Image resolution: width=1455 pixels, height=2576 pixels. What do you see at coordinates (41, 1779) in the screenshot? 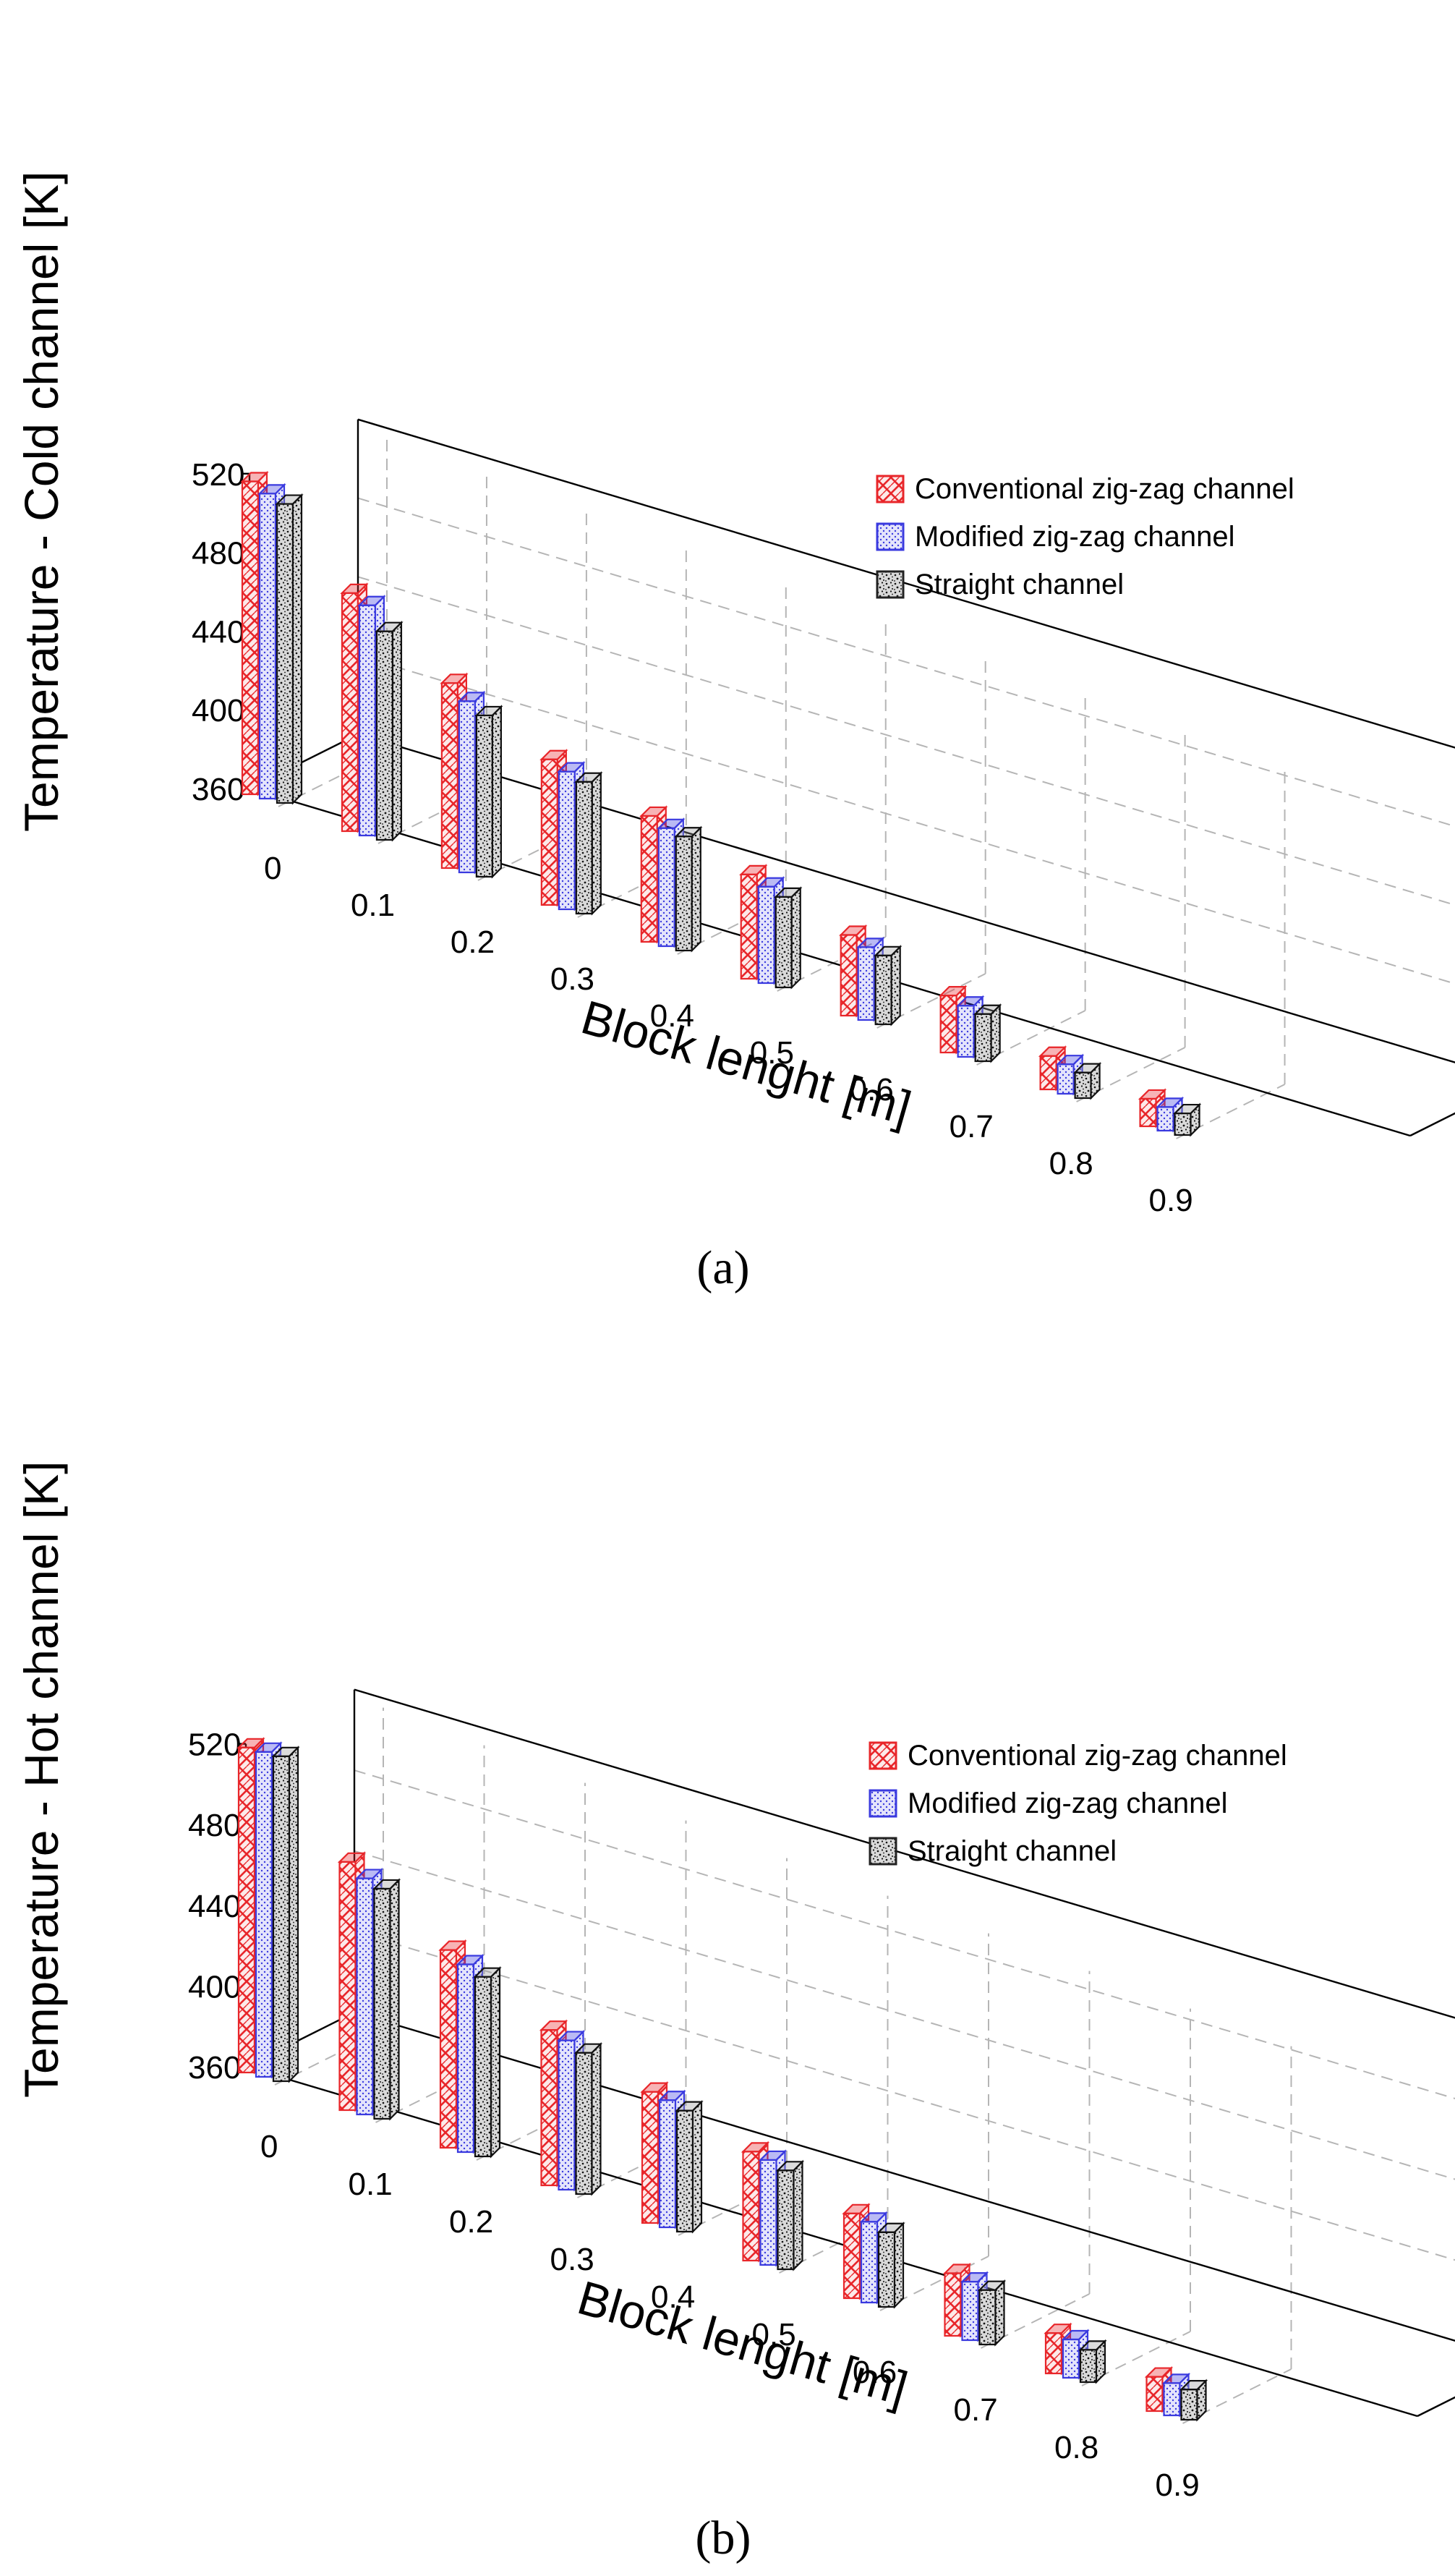
I see `y-axis-title: Temperature - Hot channel [K]` at bounding box center [41, 1779].